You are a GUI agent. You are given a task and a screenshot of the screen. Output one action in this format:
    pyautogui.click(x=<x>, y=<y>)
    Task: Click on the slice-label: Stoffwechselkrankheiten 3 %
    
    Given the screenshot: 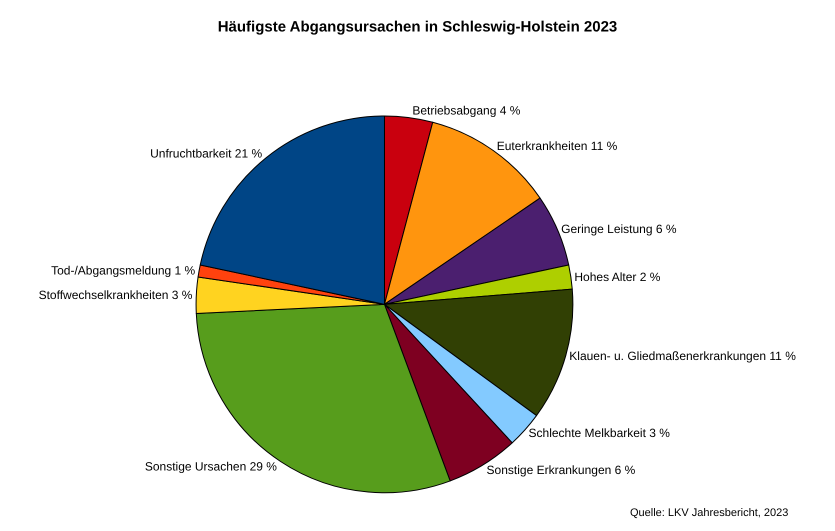 What is the action you would take?
    pyautogui.click(x=115, y=295)
    